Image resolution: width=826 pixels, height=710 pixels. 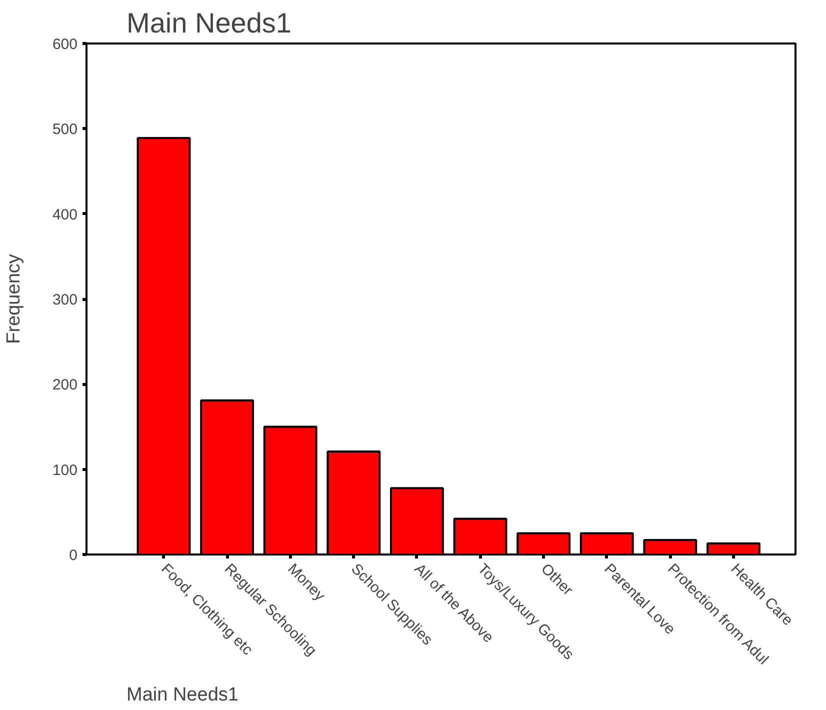 I want to click on y-tick-label: 200, so click(x=65, y=385).